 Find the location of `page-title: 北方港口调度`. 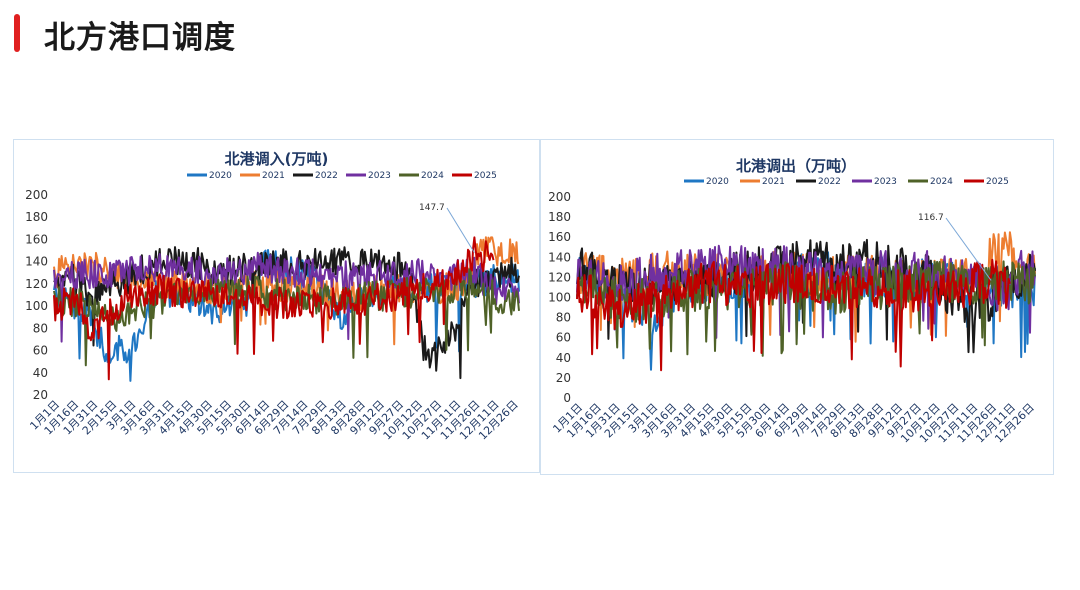

page-title: 北方港口调度 is located at coordinates (140, 38).